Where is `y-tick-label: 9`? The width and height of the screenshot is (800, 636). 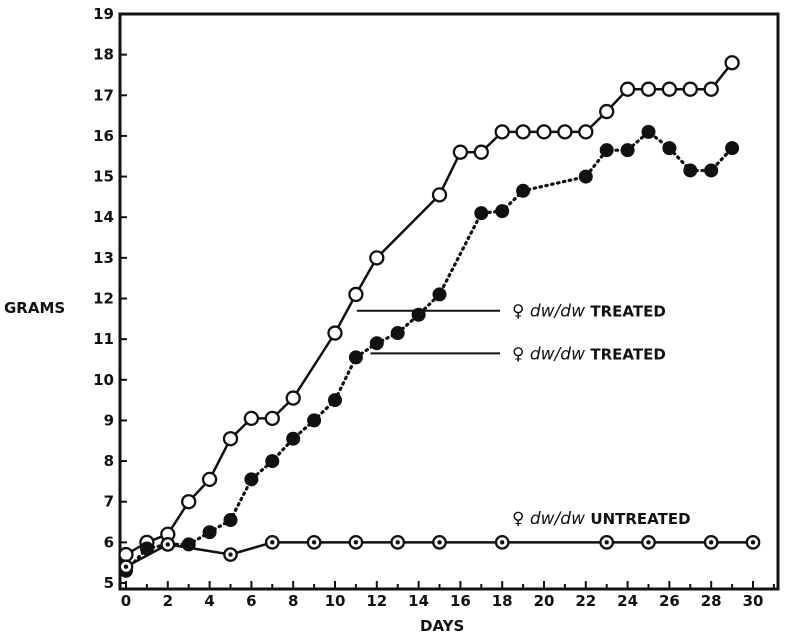 y-tick-label: 9 is located at coordinates (109, 420).